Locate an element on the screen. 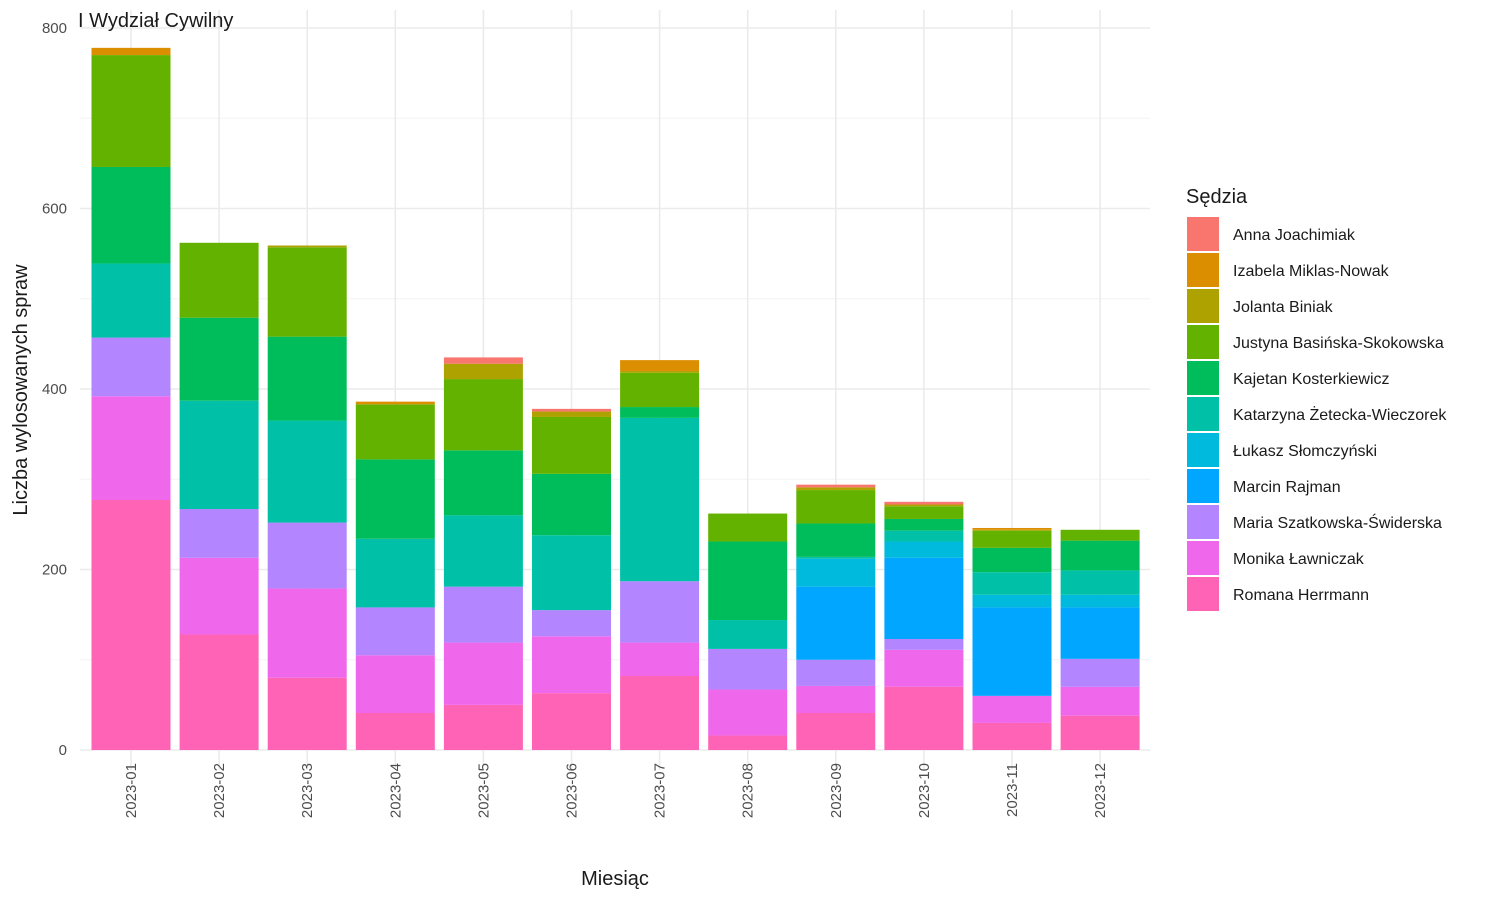  x-tick-label: 2023-11 is located at coordinates (1012, 790).